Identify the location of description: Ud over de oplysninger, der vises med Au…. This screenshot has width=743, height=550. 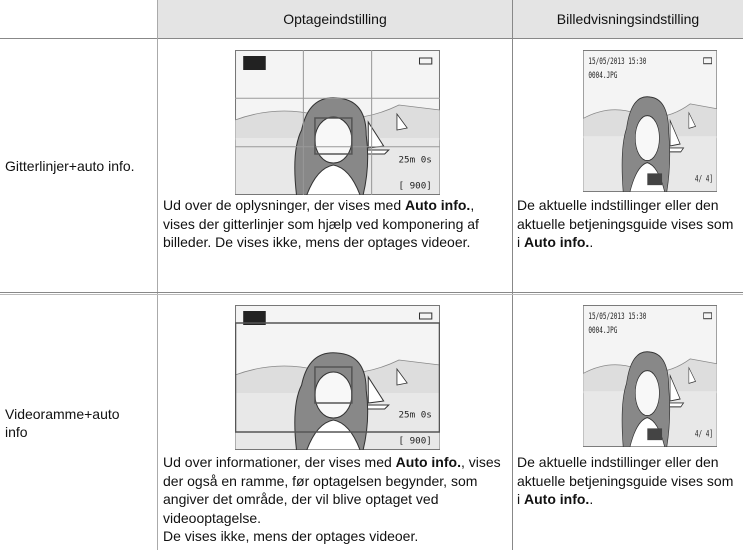
(335, 224).